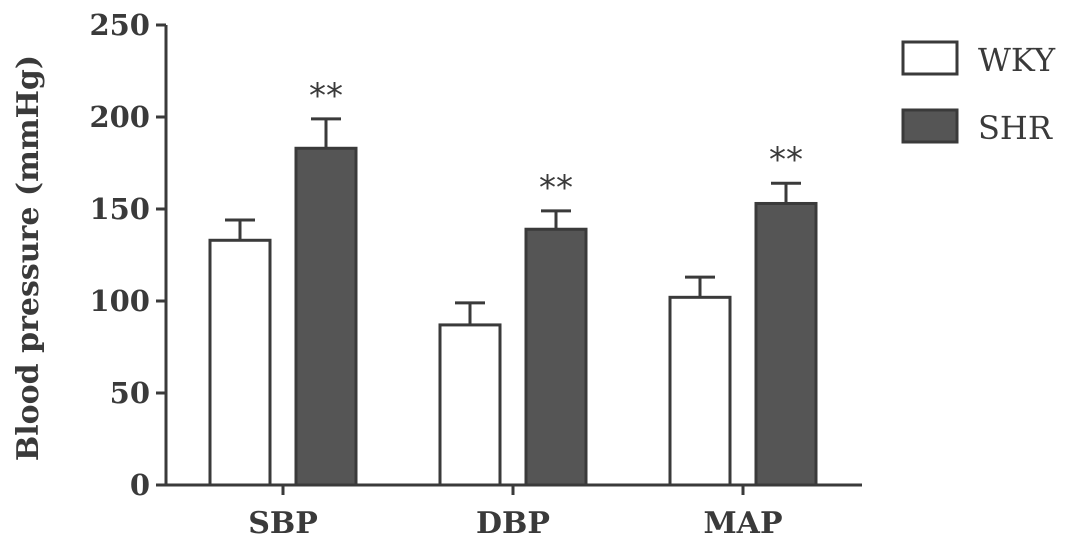  Describe the element at coordinates (742, 523) in the screenshot. I see `x-tick-label: MAP` at that location.